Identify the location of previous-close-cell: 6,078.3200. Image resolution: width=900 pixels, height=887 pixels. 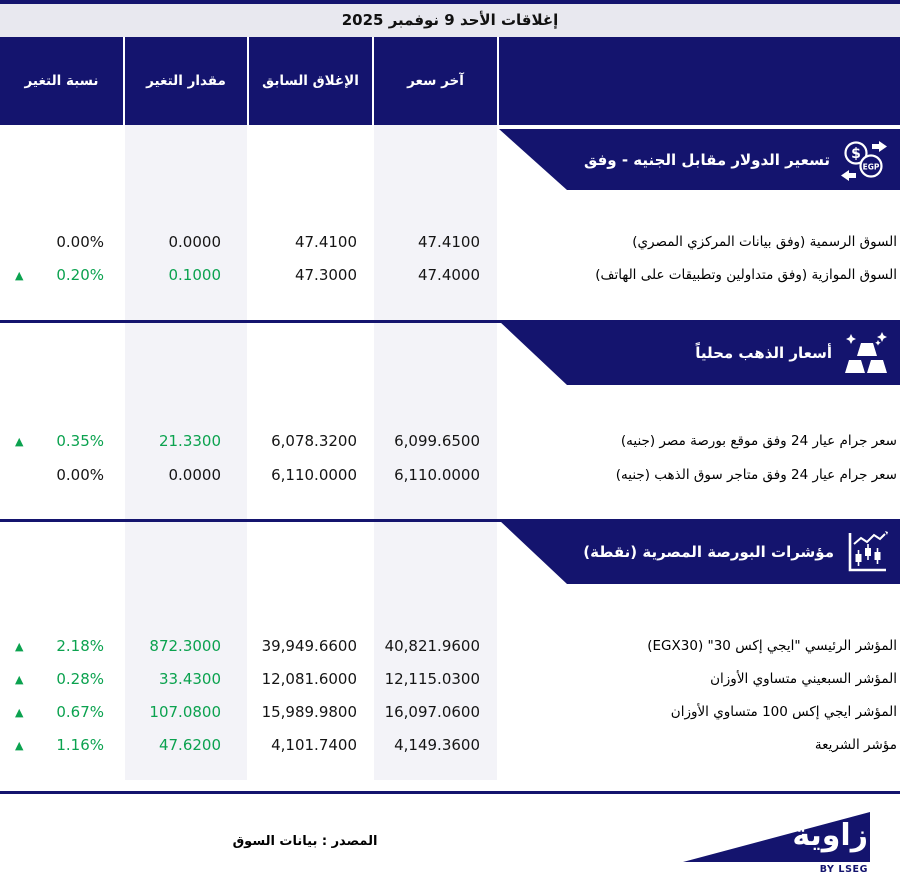
(314, 441).